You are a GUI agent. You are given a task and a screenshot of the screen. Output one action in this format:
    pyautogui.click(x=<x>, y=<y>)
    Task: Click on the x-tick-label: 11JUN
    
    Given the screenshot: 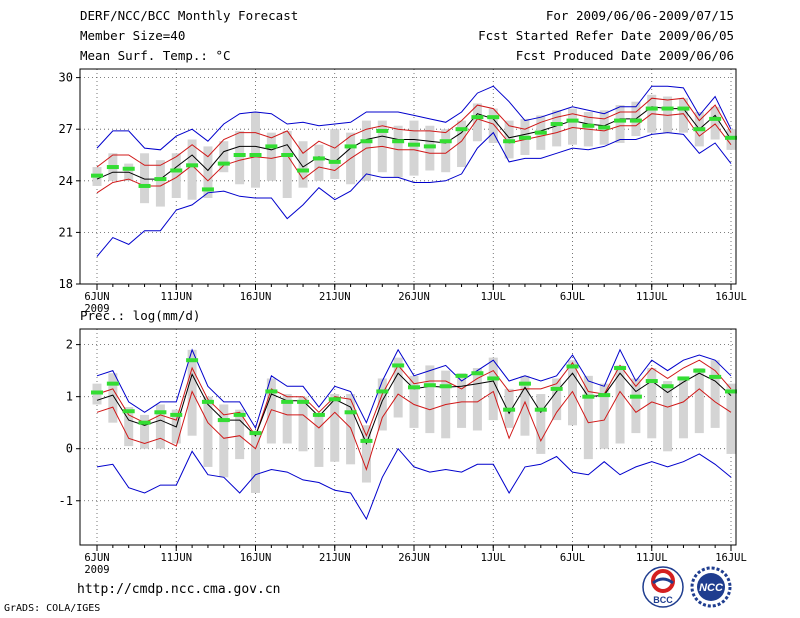 What is the action you would take?
    pyautogui.click(x=176, y=558)
    